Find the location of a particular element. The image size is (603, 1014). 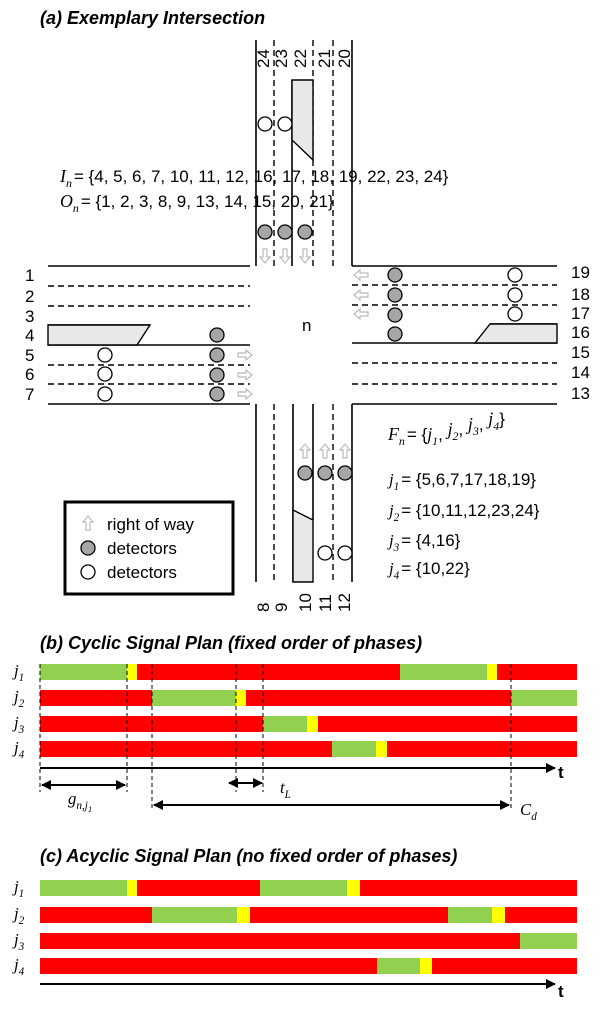

subscript: L is located at coordinates (287, 795).